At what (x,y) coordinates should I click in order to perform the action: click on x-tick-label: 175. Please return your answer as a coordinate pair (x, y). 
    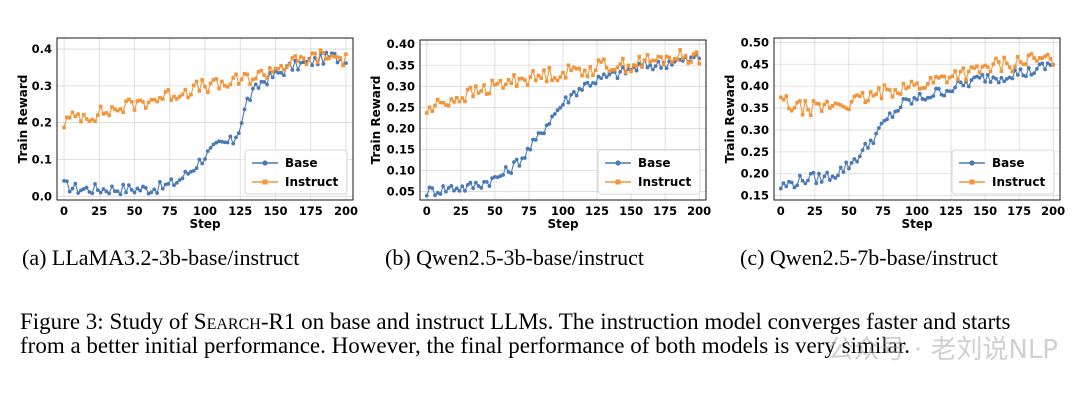
    Looking at the image, I should click on (311, 211).